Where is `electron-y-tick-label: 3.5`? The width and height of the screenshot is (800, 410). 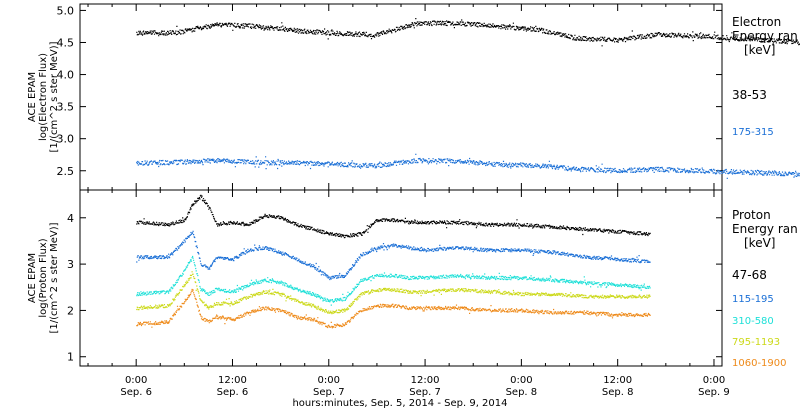
electron-y-tick-label: 3.5 is located at coordinates (66, 107).